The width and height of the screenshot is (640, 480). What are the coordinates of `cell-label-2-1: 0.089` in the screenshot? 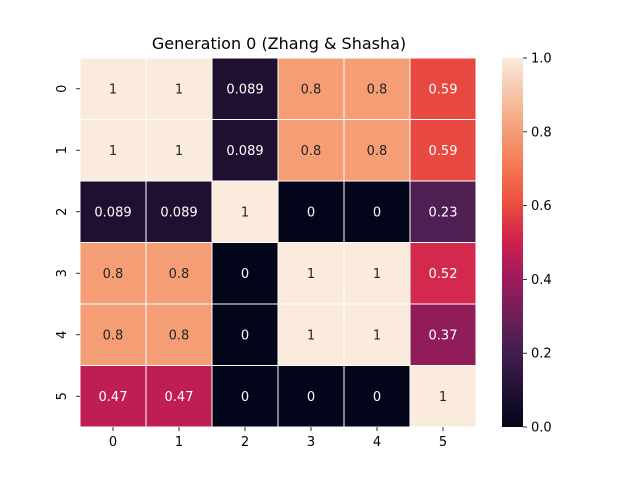 It's located at (178, 212).